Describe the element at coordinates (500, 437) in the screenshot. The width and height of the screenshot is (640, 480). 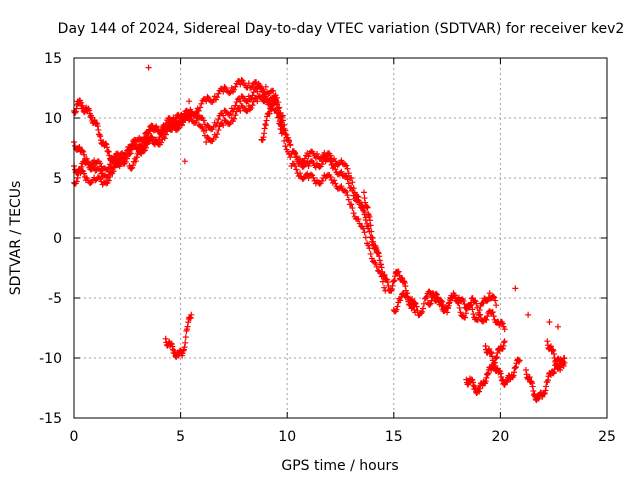
I see `x-tick-label: 20` at that location.